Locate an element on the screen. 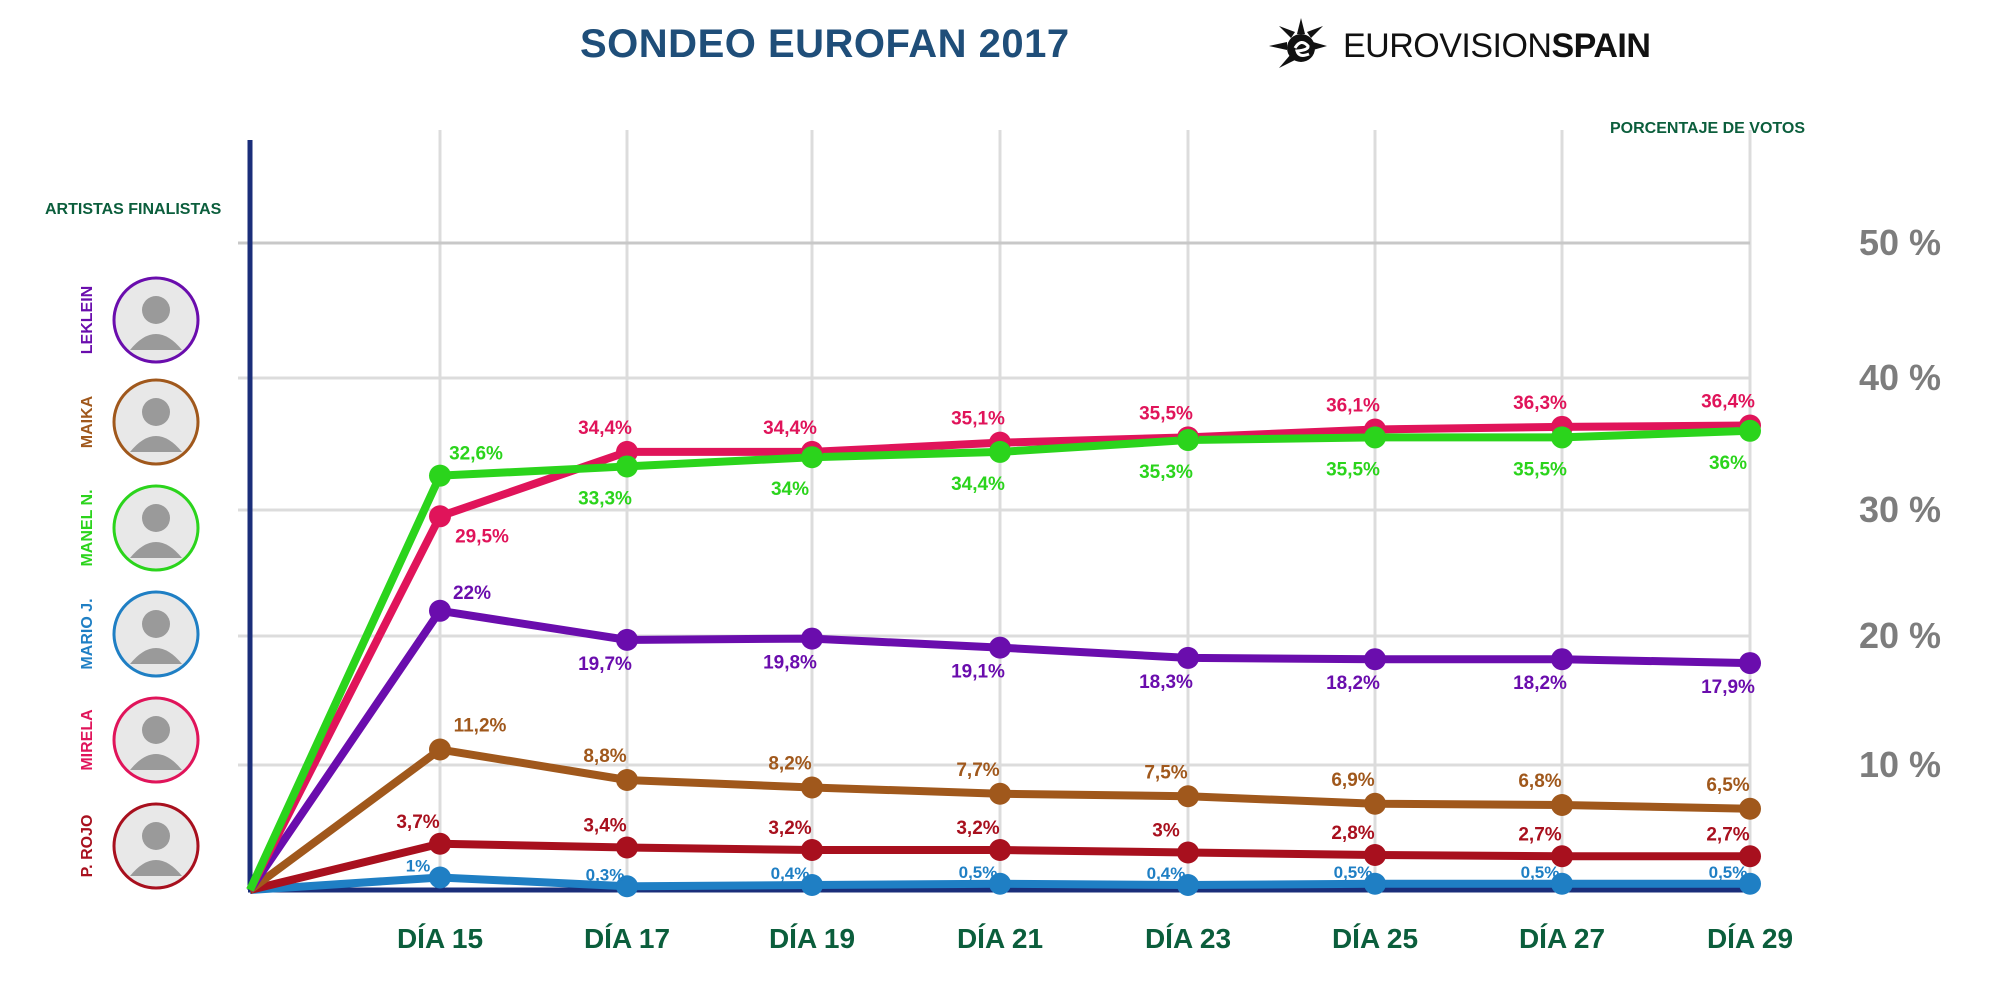 The image size is (2000, 998). legend-item-leklein: LEKLEIN is located at coordinates (139, 320).